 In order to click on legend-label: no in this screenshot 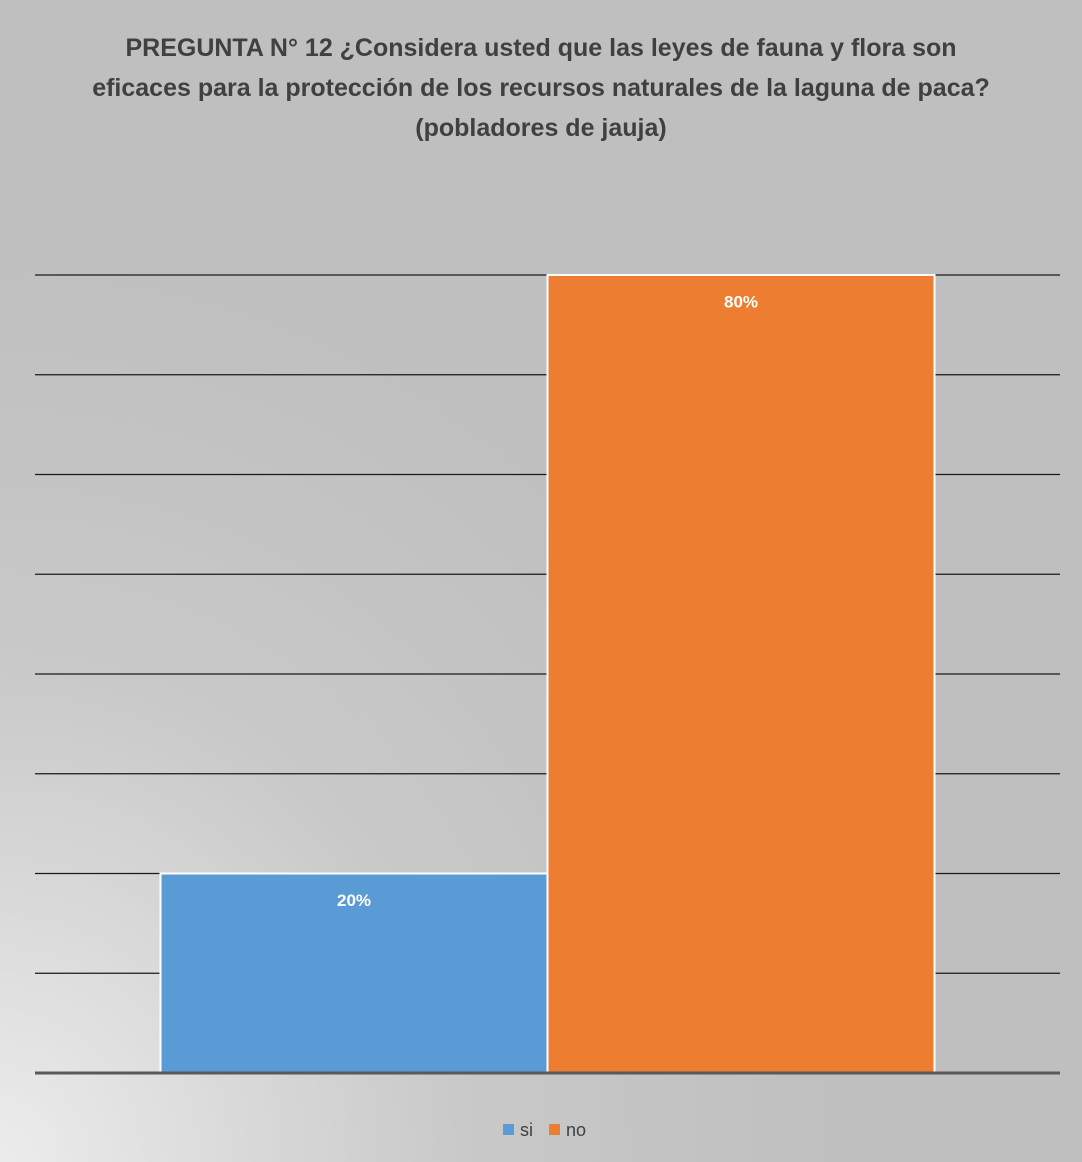, I will do `click(576, 1130)`.